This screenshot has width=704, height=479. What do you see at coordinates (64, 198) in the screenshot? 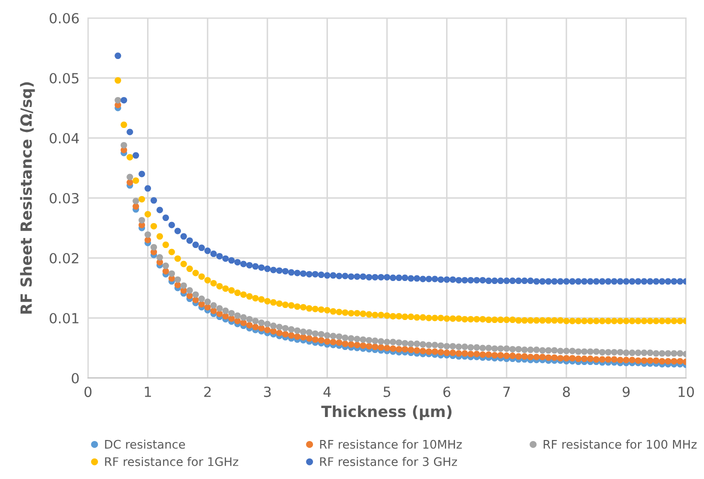
I see `y-tick-label: 0.03` at bounding box center [64, 198].